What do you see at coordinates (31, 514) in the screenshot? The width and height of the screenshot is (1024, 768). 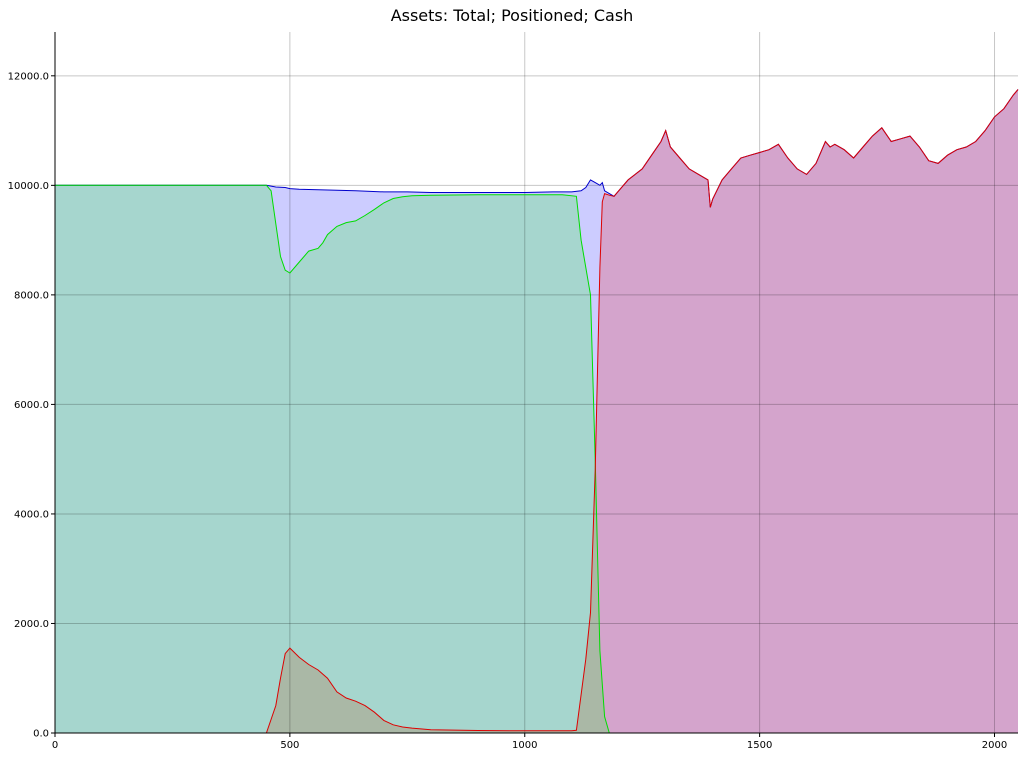 I see `y-tick-label: 4000.0` at bounding box center [31, 514].